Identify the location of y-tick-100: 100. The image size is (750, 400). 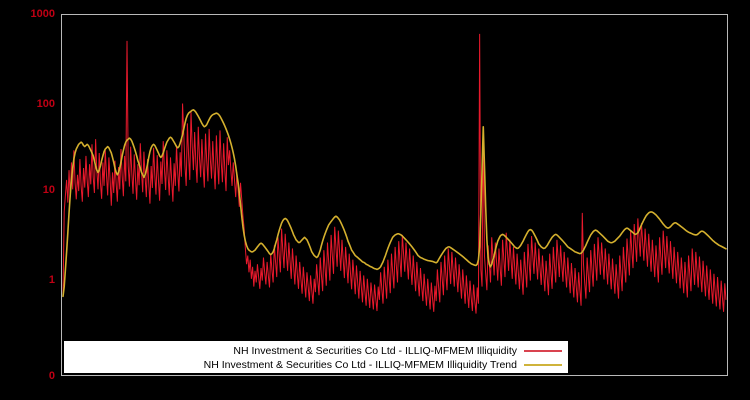
(45, 104).